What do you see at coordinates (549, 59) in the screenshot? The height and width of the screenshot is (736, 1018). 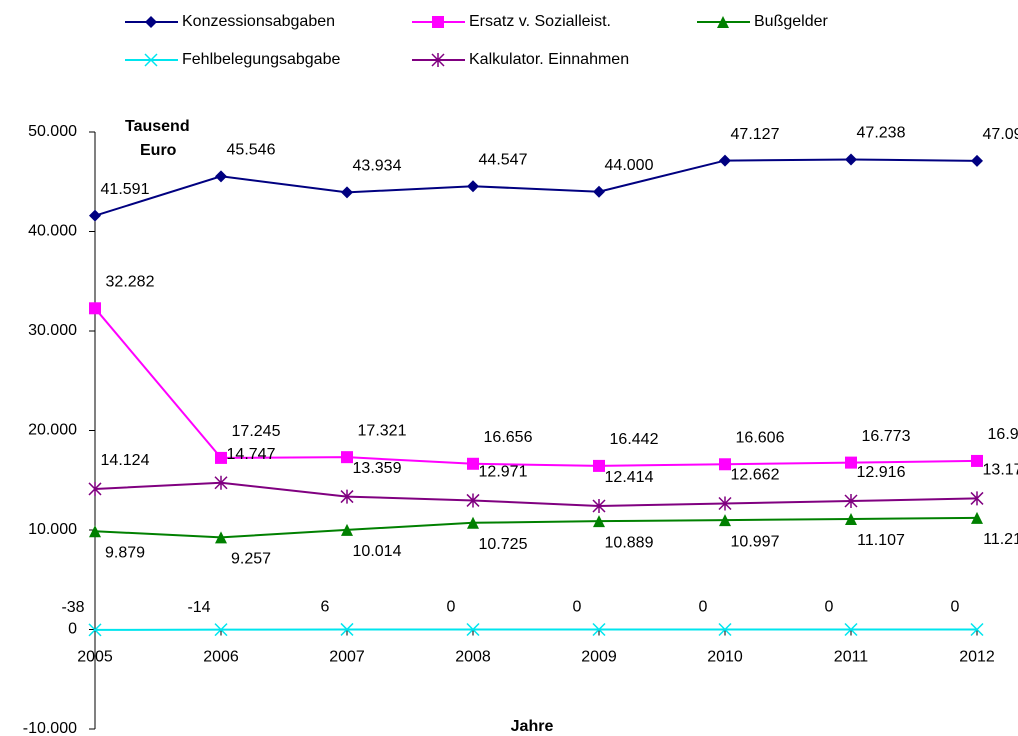 I see `legend-label: Kalkulator. Einnahmen` at bounding box center [549, 59].